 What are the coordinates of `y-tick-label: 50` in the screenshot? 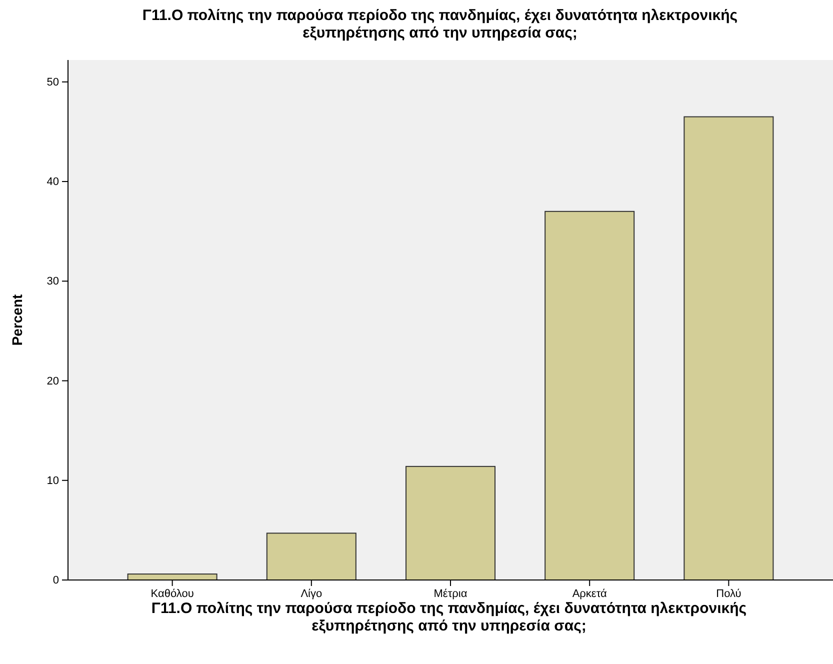 It's located at (52, 82).